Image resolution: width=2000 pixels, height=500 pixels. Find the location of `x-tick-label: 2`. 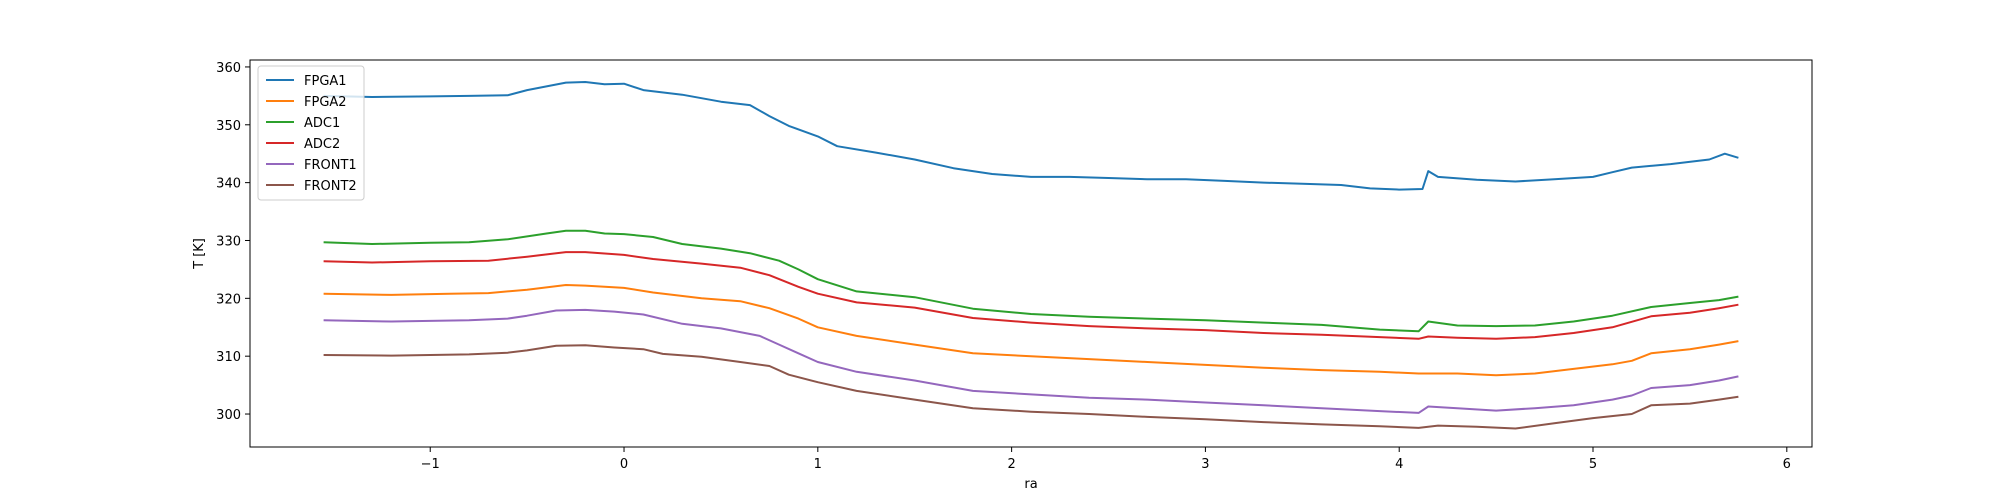

x-tick-label: 2 is located at coordinates (1011, 464).